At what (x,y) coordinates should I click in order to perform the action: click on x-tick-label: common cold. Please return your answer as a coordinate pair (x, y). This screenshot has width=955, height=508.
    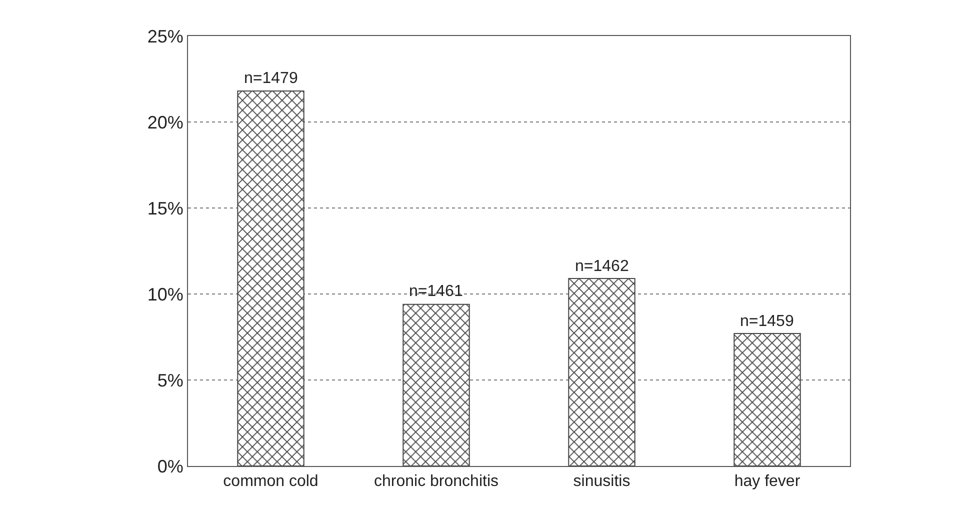
    Looking at the image, I should click on (270, 481).